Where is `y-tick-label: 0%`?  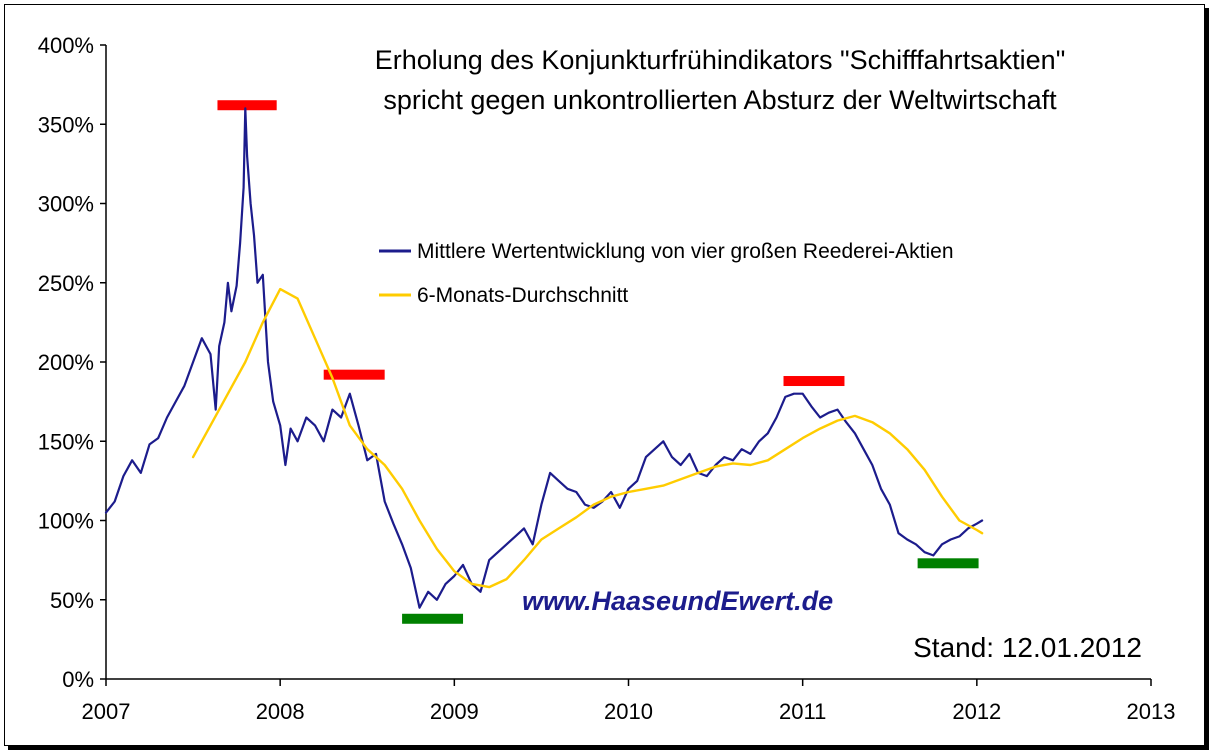
y-tick-label: 0% is located at coordinates (78, 679).